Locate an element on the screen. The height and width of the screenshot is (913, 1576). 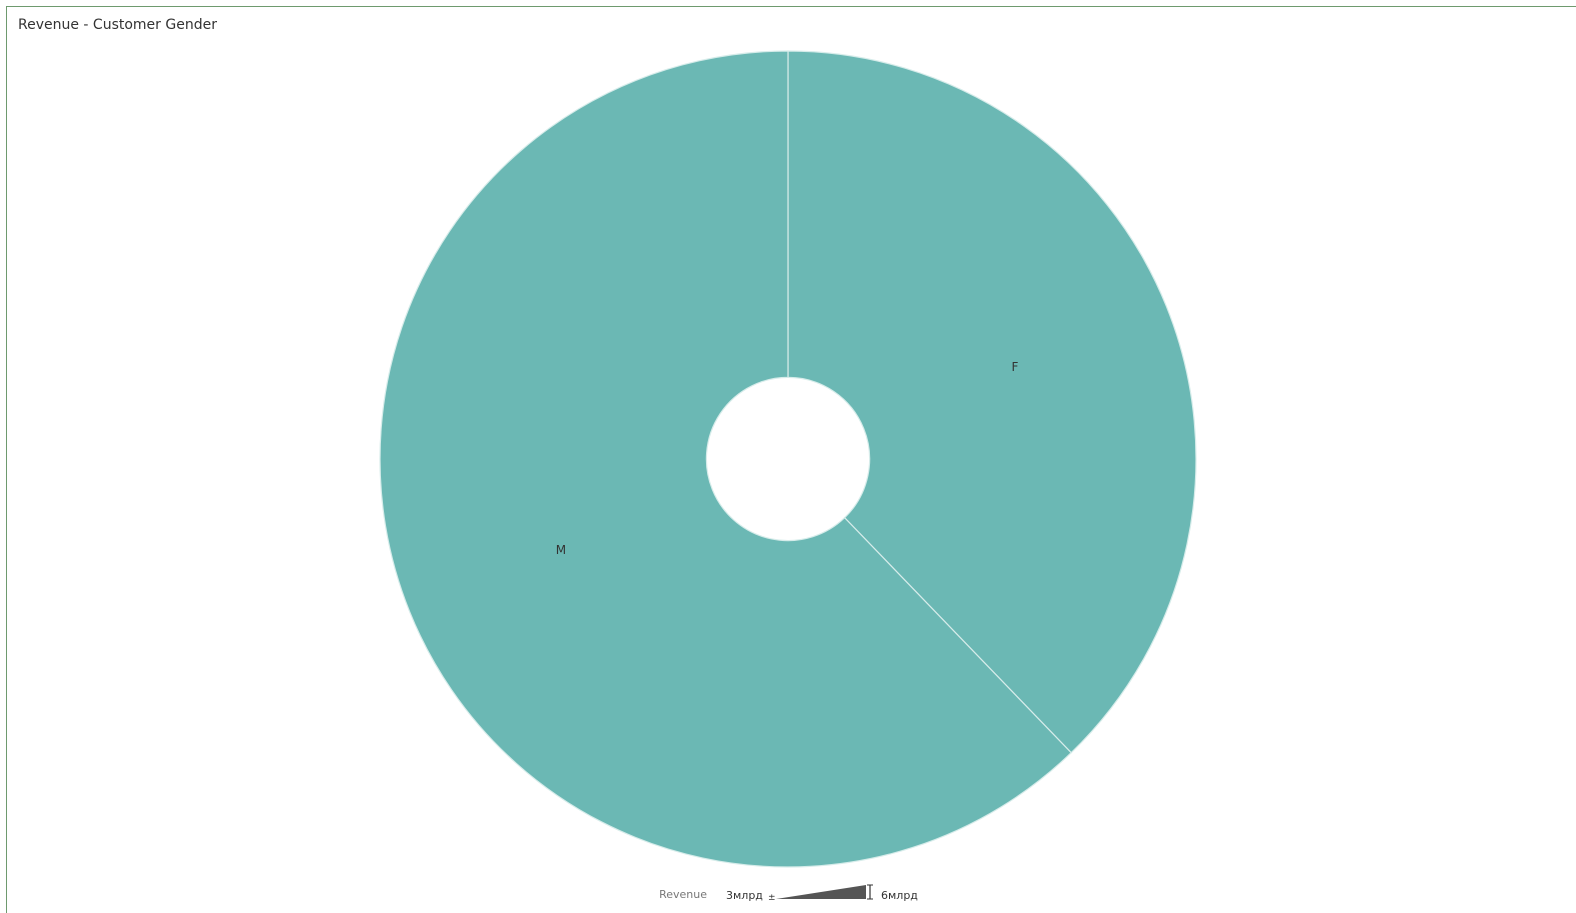
size-legend: Revenue 3млрд ± 6млрд is located at coordinates (788, 893).